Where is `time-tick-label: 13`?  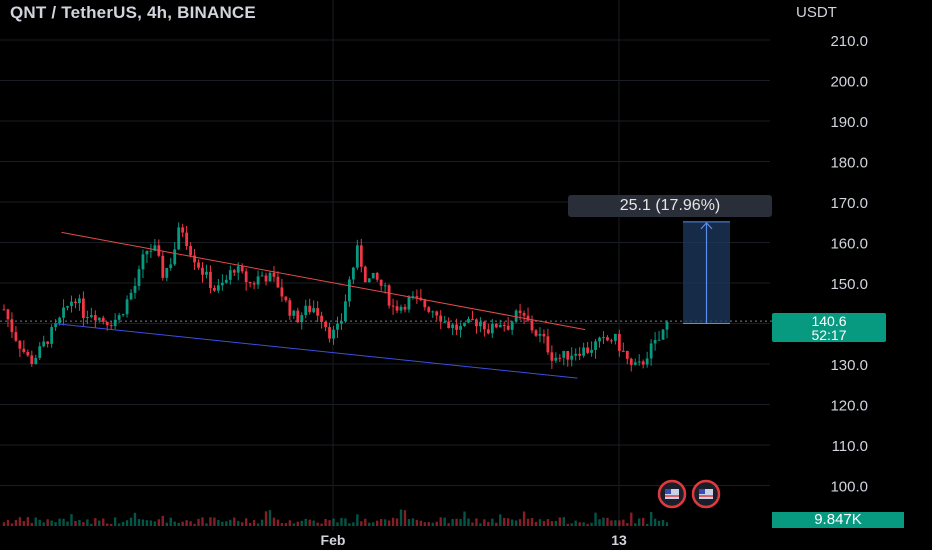 time-tick-label: 13 is located at coordinates (619, 540).